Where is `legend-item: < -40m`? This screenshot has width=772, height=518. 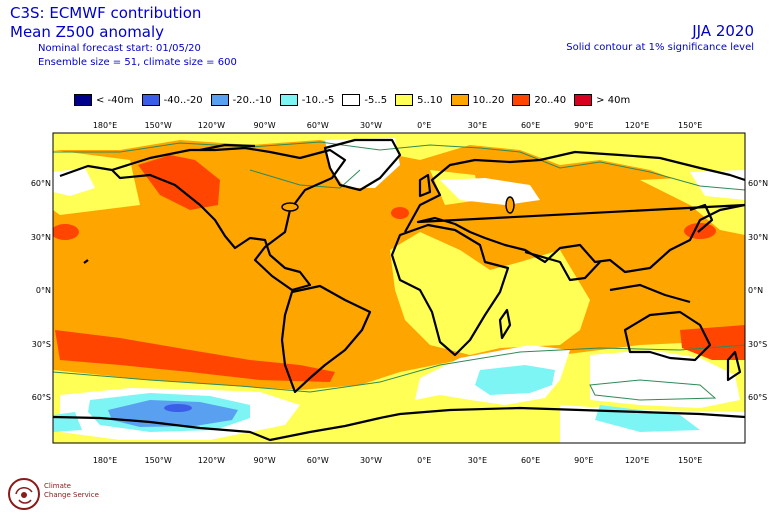 legend-item: < -40m is located at coordinates (104, 100).